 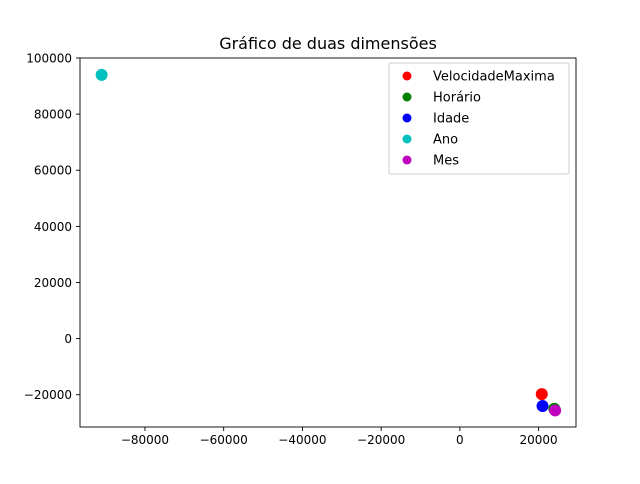 I want to click on x-tick-label: −20000, so click(x=381, y=440).